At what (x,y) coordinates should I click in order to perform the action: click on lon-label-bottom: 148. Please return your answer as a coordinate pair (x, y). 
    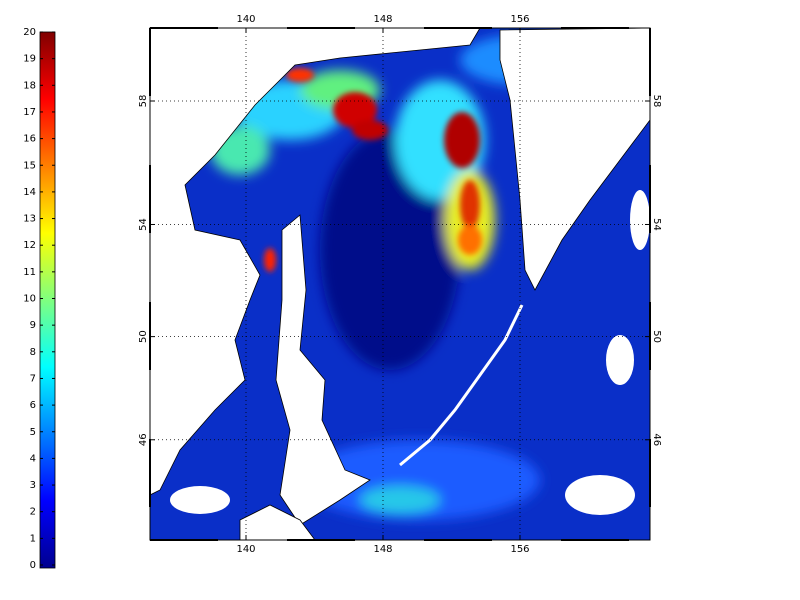
    Looking at the image, I should click on (382, 549).